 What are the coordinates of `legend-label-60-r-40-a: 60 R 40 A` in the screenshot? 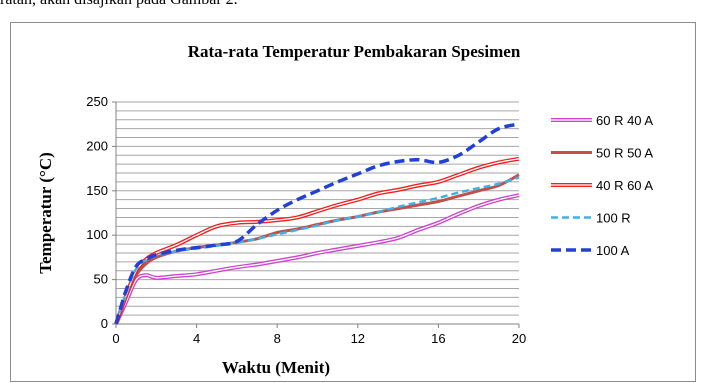 It's located at (624, 120).